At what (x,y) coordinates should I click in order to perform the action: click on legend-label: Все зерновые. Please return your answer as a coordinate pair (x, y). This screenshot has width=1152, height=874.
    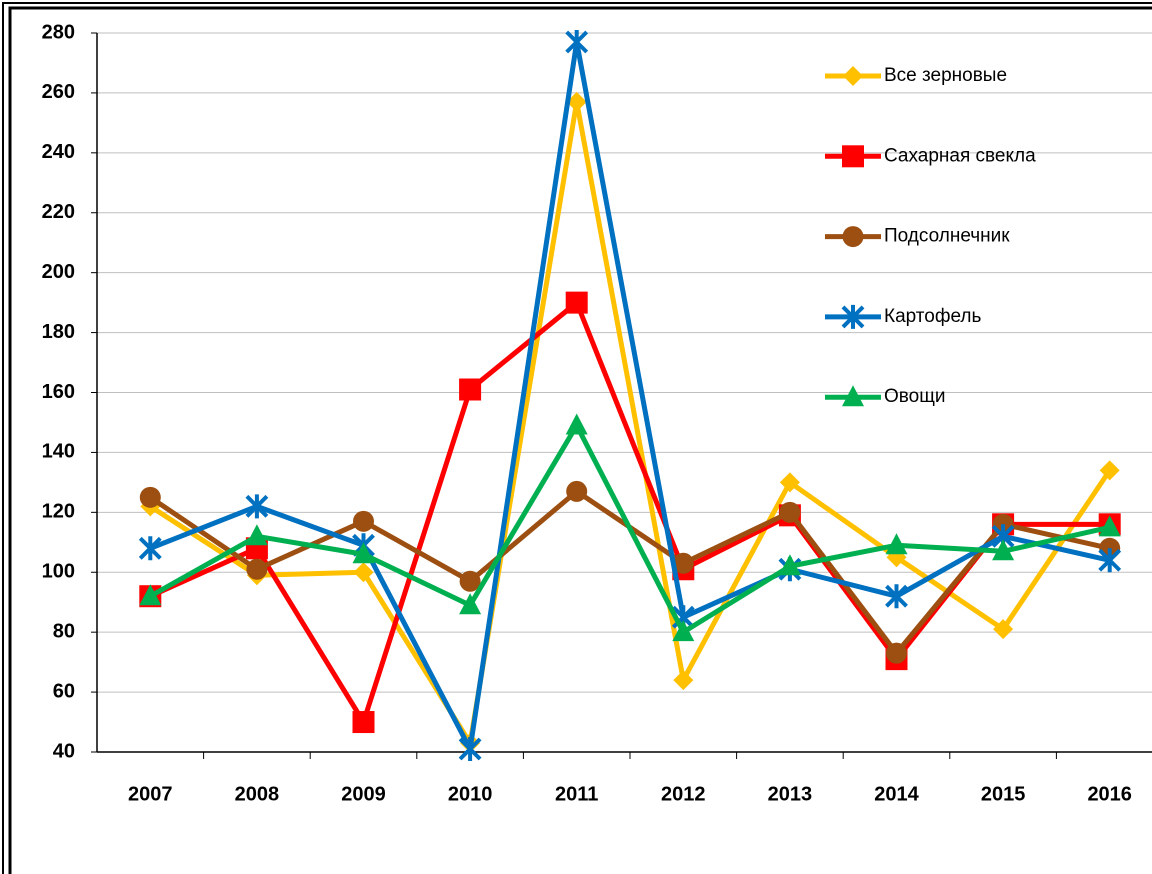
    Looking at the image, I should click on (945, 75).